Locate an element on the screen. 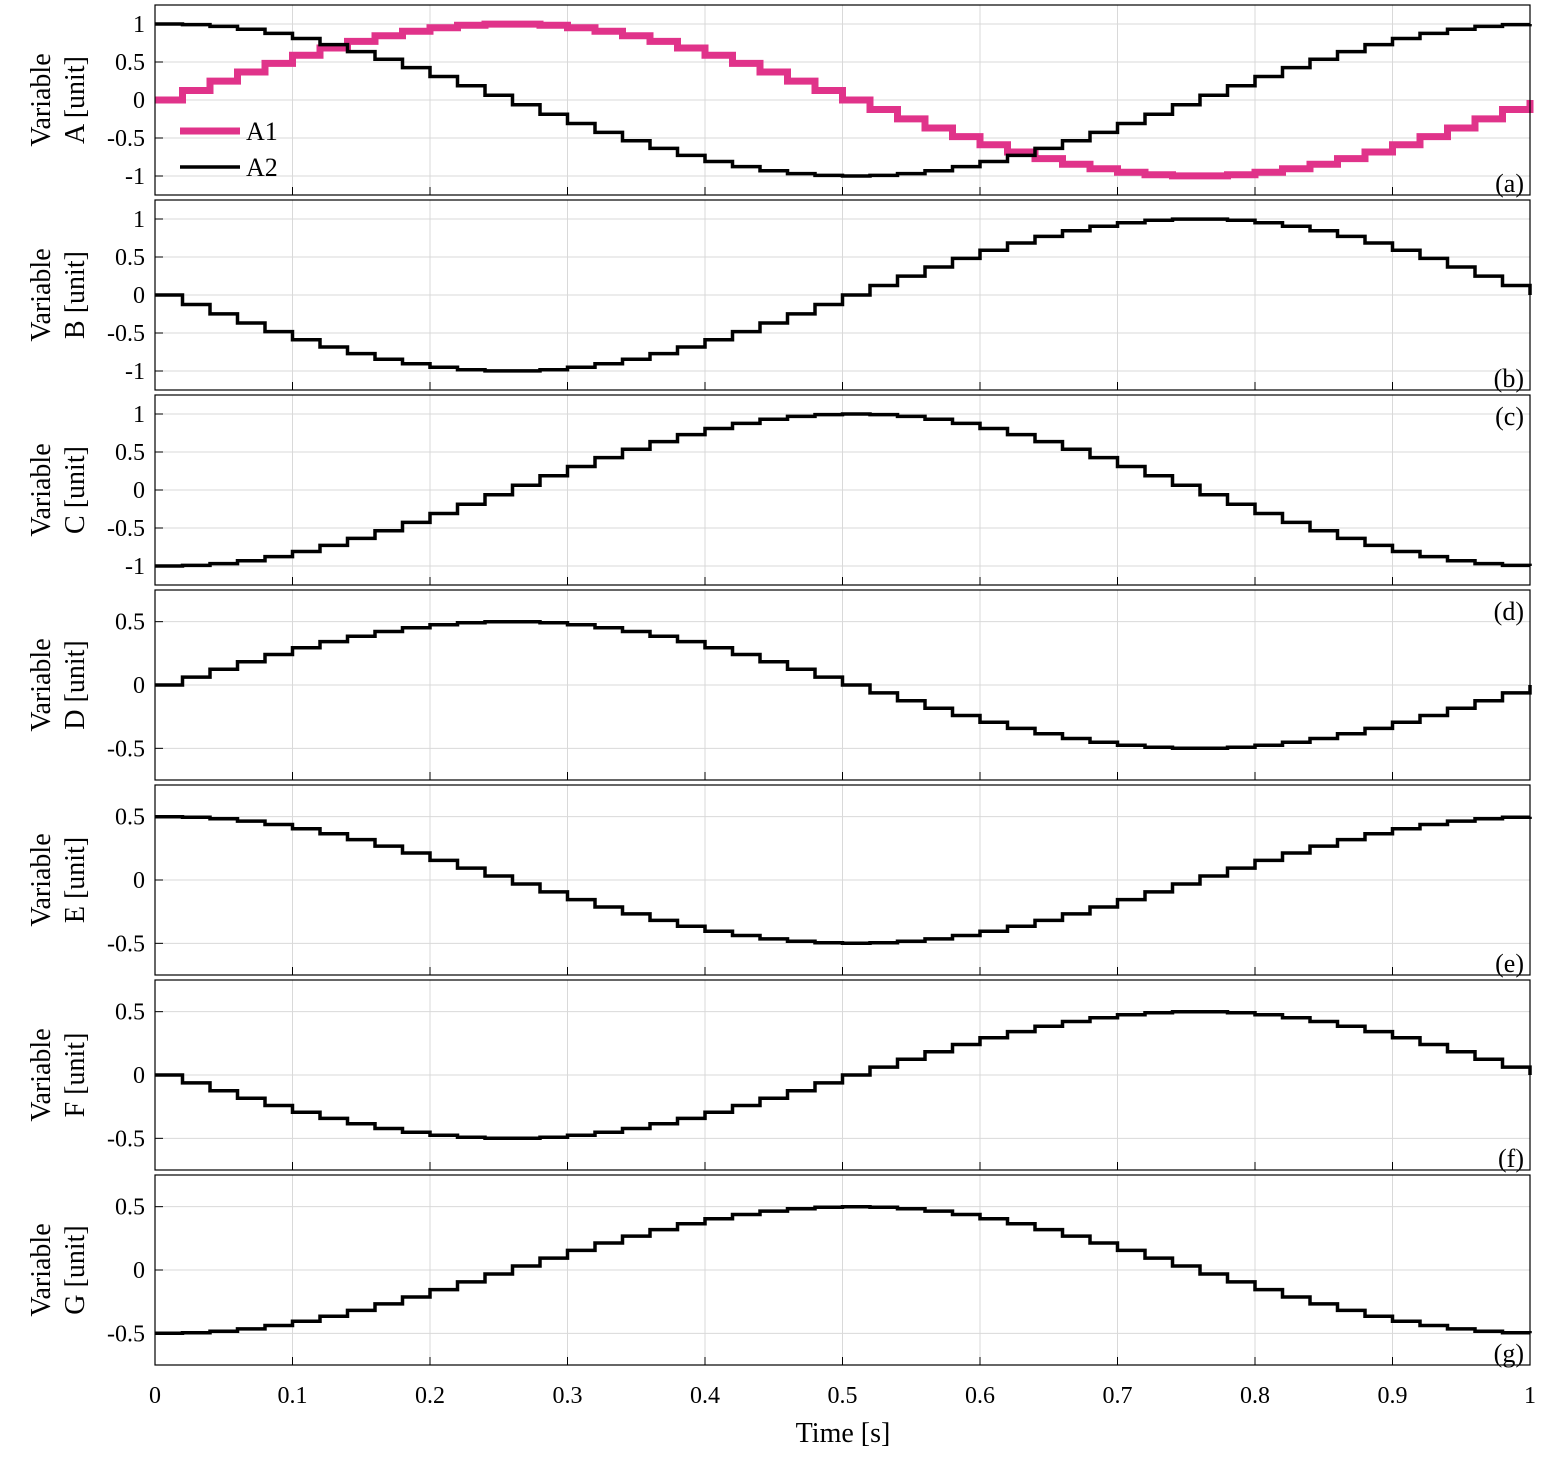 Image resolution: width=1563 pixels, height=1484 pixels. panel-c: 1 0.5 0 -0.5 -1 (c) Variable C [unit] is located at coordinates (779, 490).